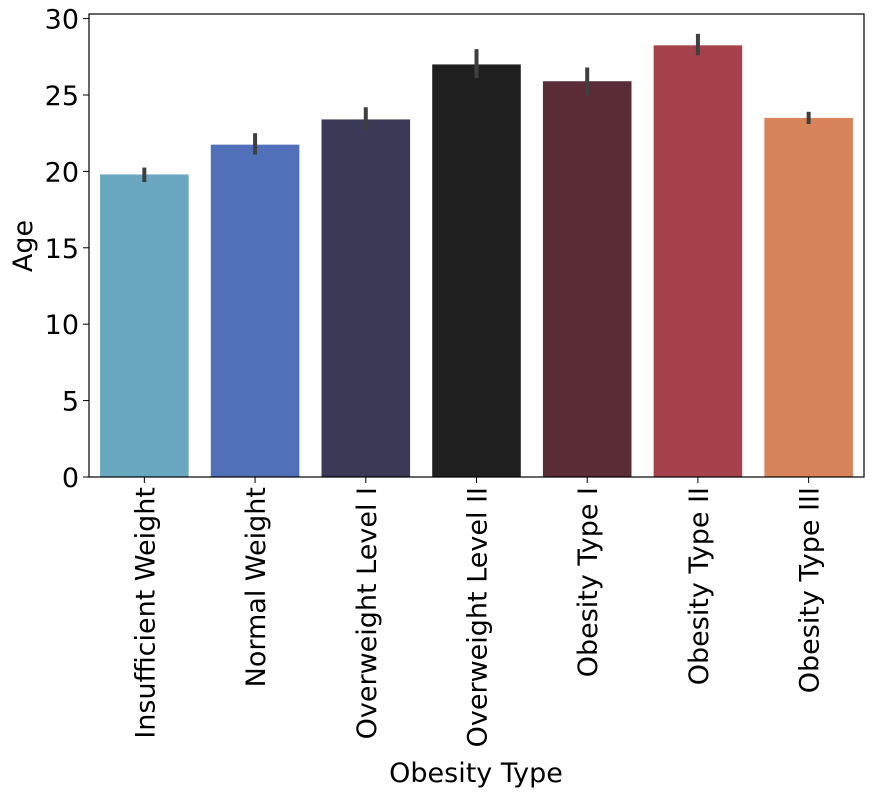 The height and width of the screenshot is (801, 881). What do you see at coordinates (367, 613) in the screenshot?
I see `x-tick-label-2: Overweight Level I` at bounding box center [367, 613].